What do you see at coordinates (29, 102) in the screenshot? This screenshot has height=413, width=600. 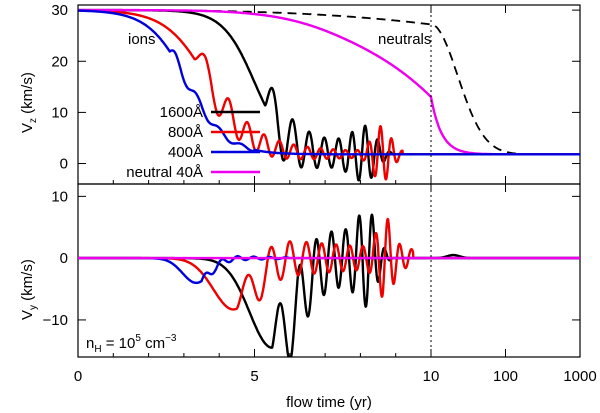 I see `top-y-label: Vz (km/s)` at bounding box center [29, 102].